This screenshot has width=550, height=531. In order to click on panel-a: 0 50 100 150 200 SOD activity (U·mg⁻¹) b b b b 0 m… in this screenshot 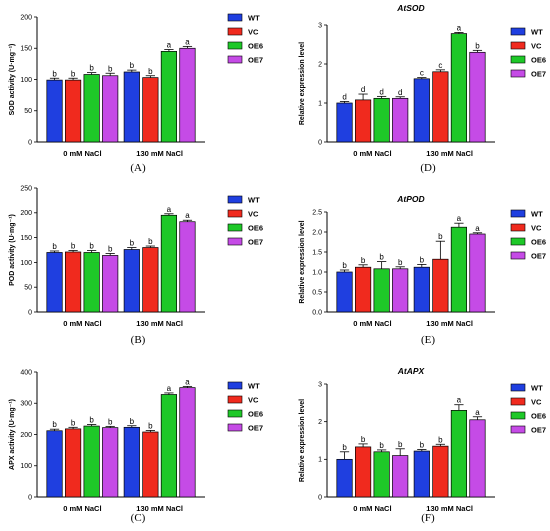, I will do `click(136, 94)`.